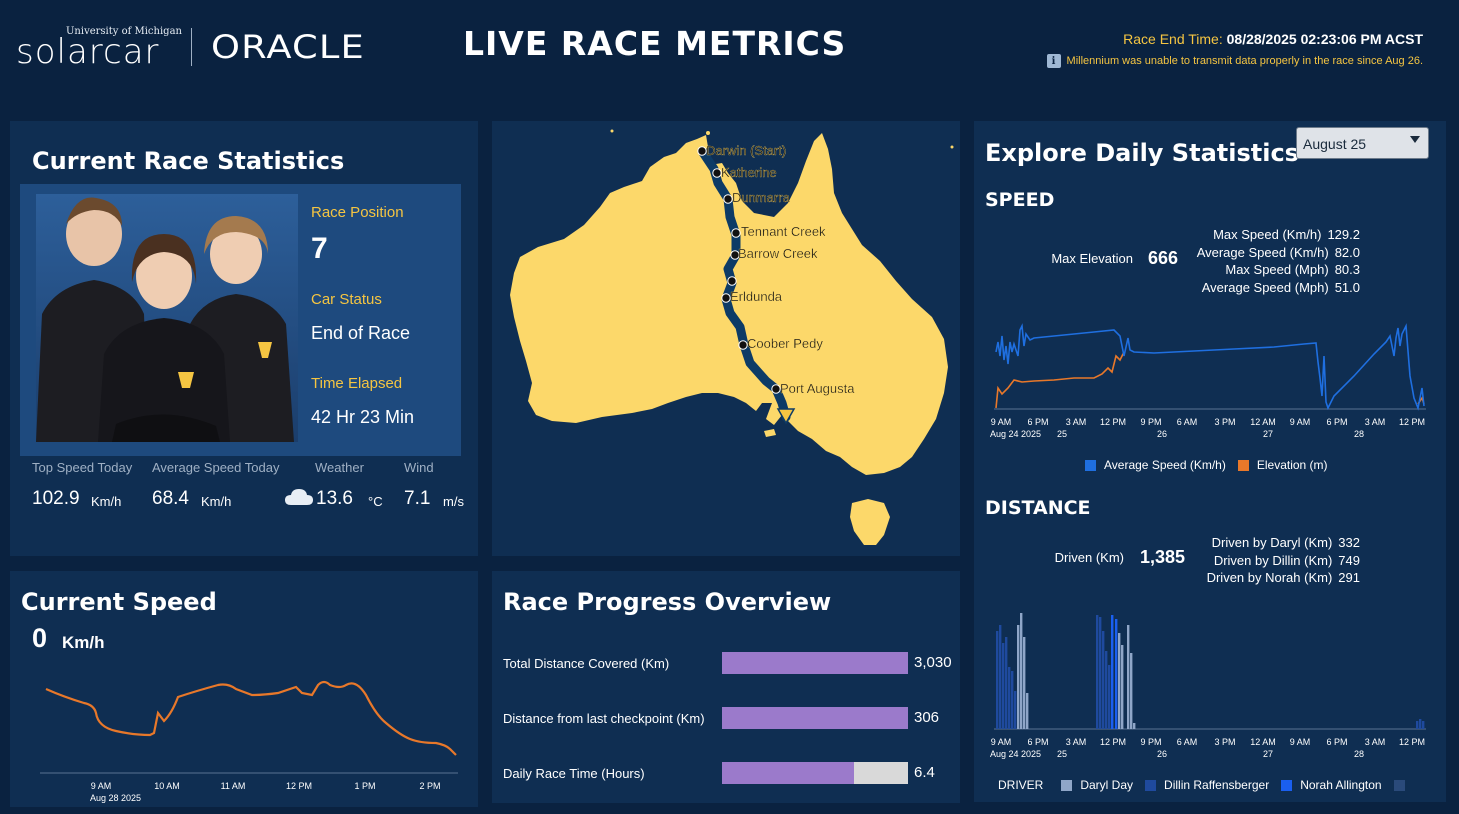 The image size is (1459, 814). I want to click on race-end-label: Race End Time:, so click(1173, 39).